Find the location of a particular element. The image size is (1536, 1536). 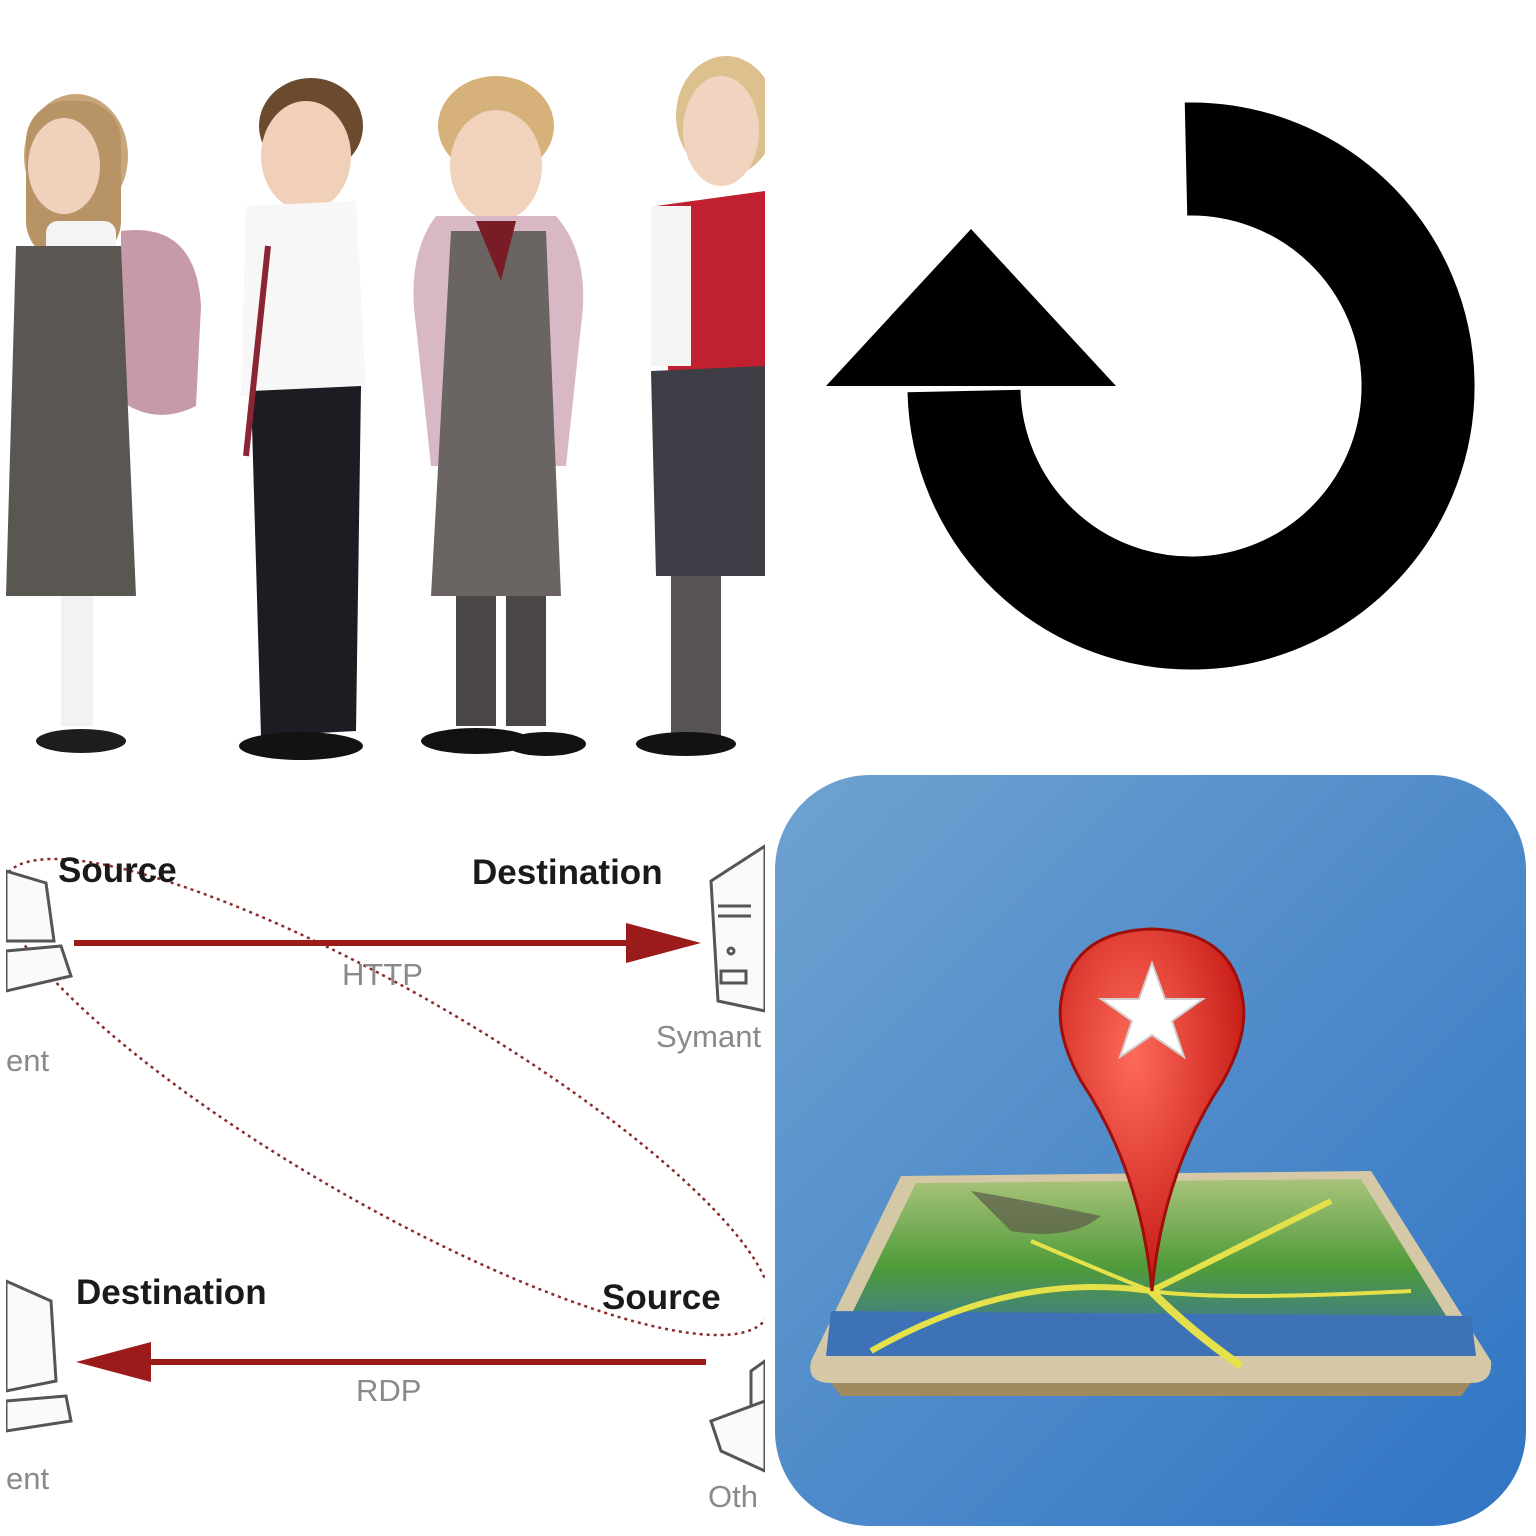

rdp-protocol-label: RDP is located at coordinates (389, 1390).